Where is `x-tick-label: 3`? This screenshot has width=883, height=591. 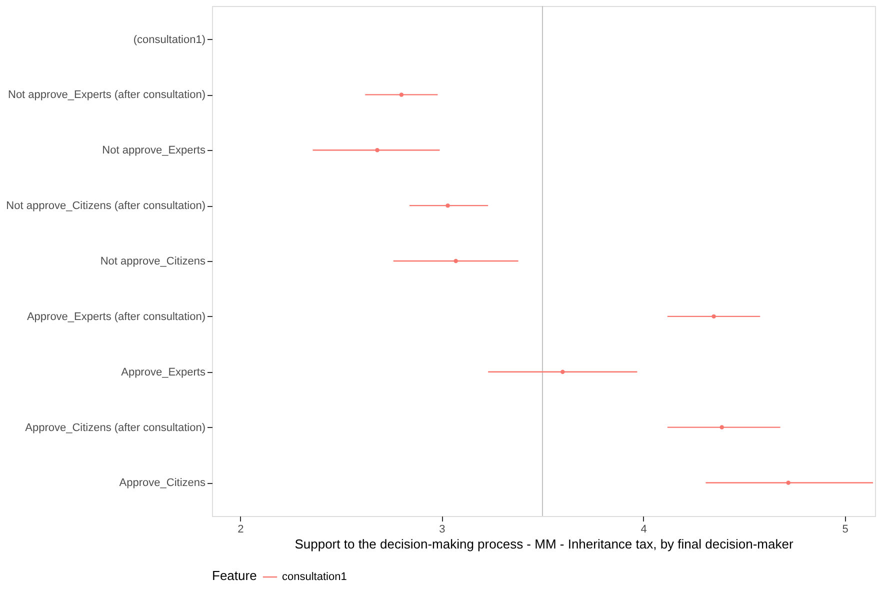
x-tick-label: 3 is located at coordinates (442, 530).